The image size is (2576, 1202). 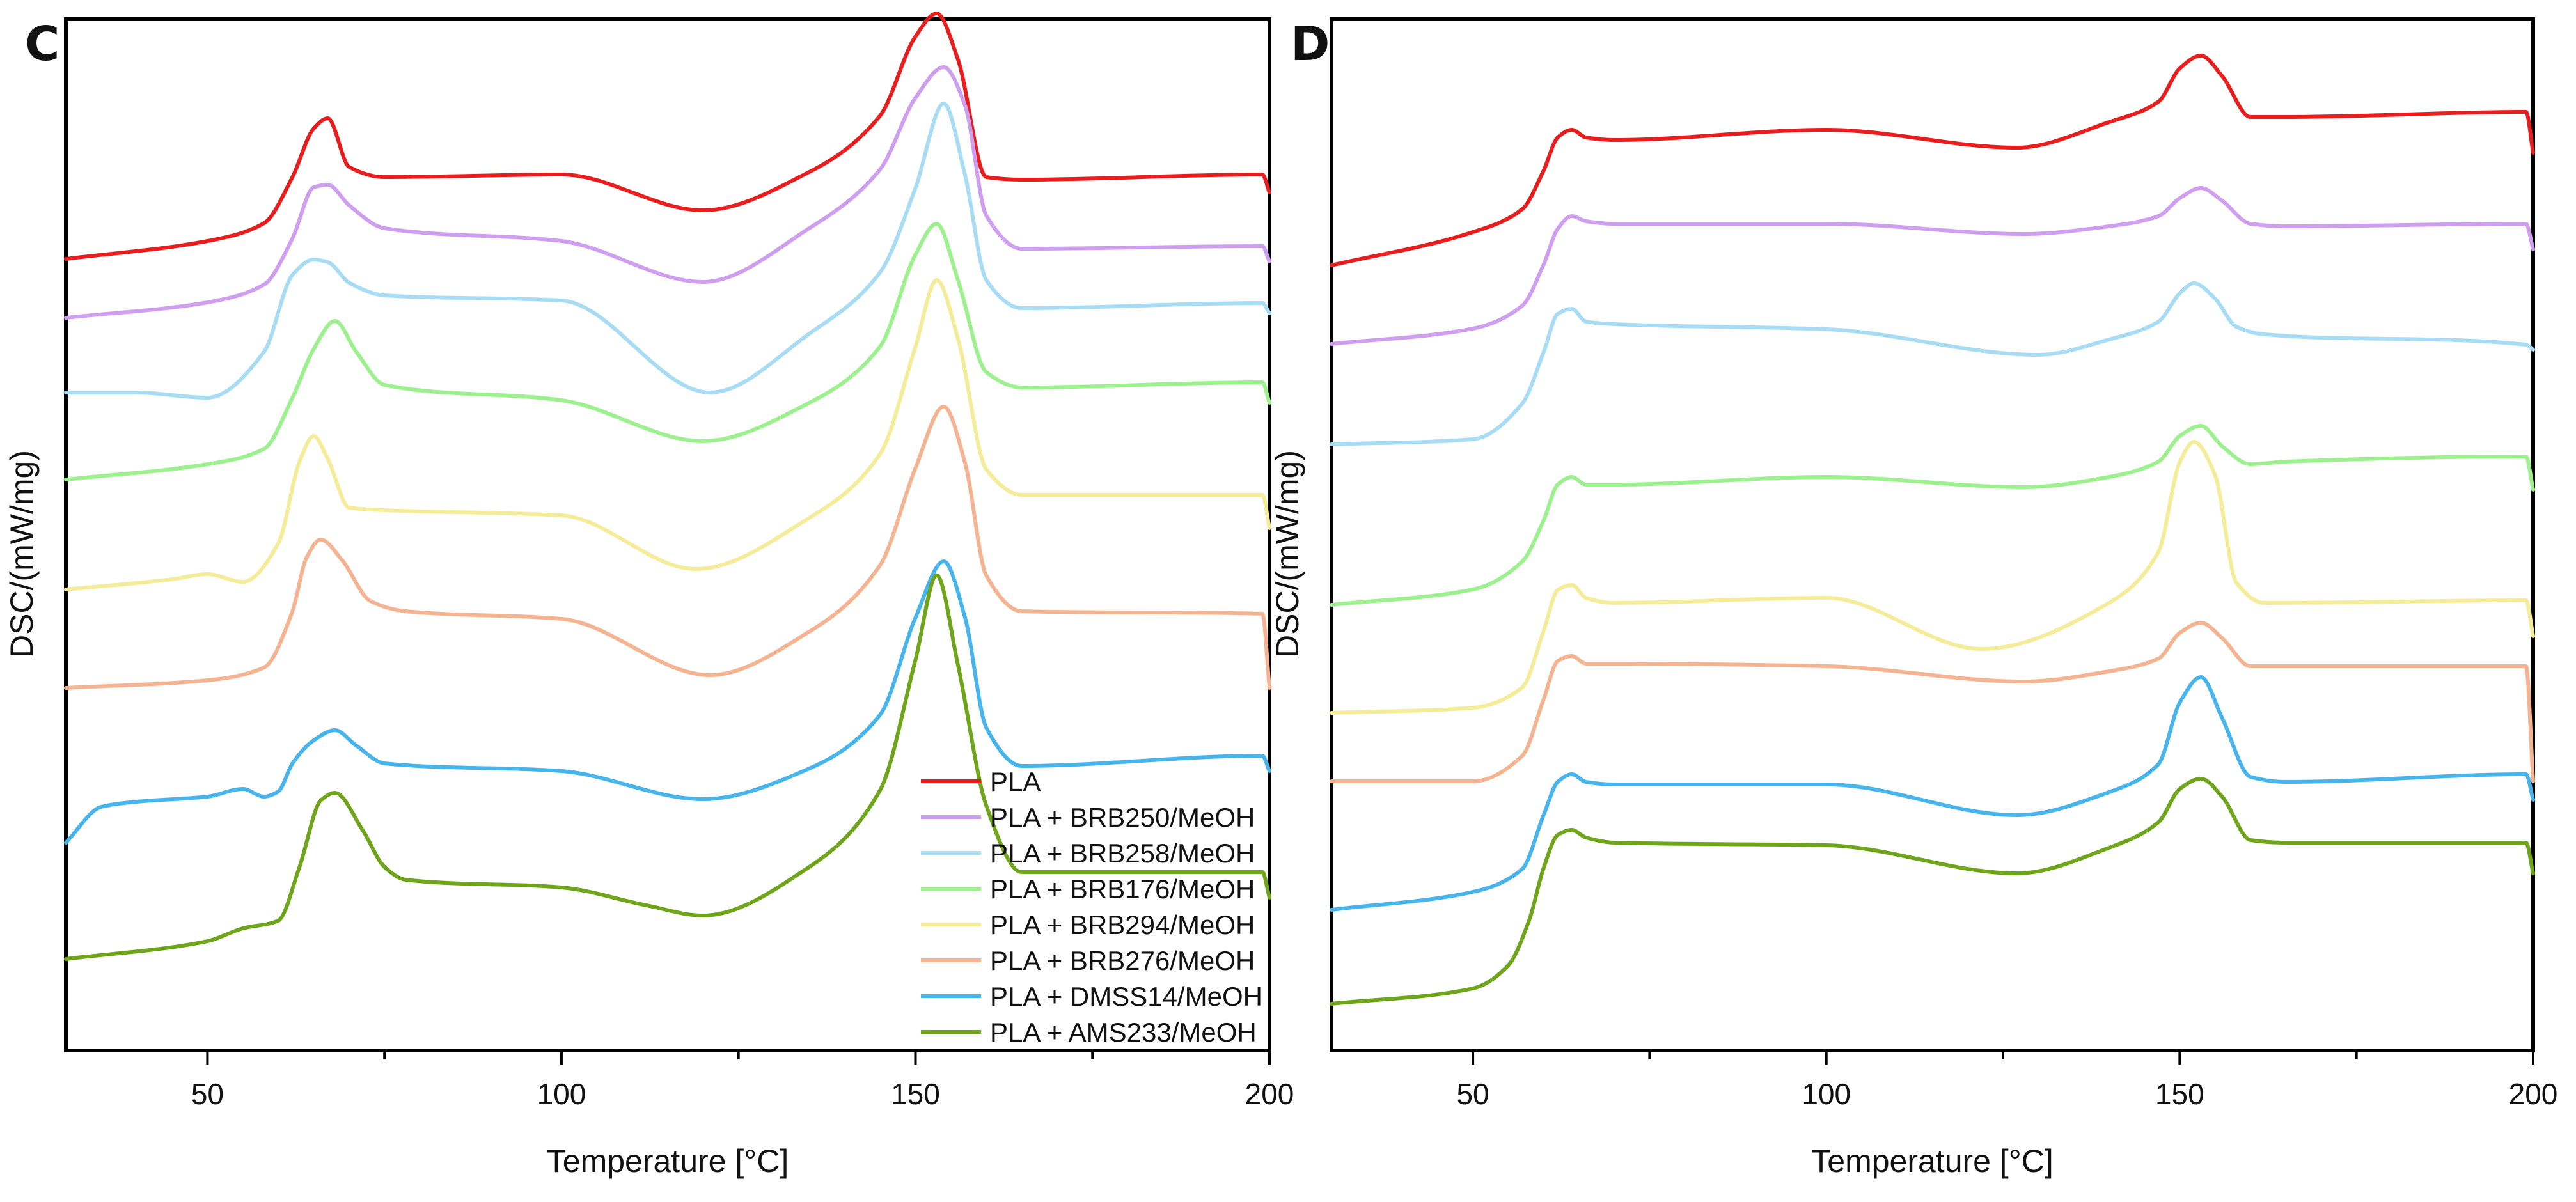 I want to click on panel-d-curve-pla-brb294-meoh, so click(x=1932, y=577).